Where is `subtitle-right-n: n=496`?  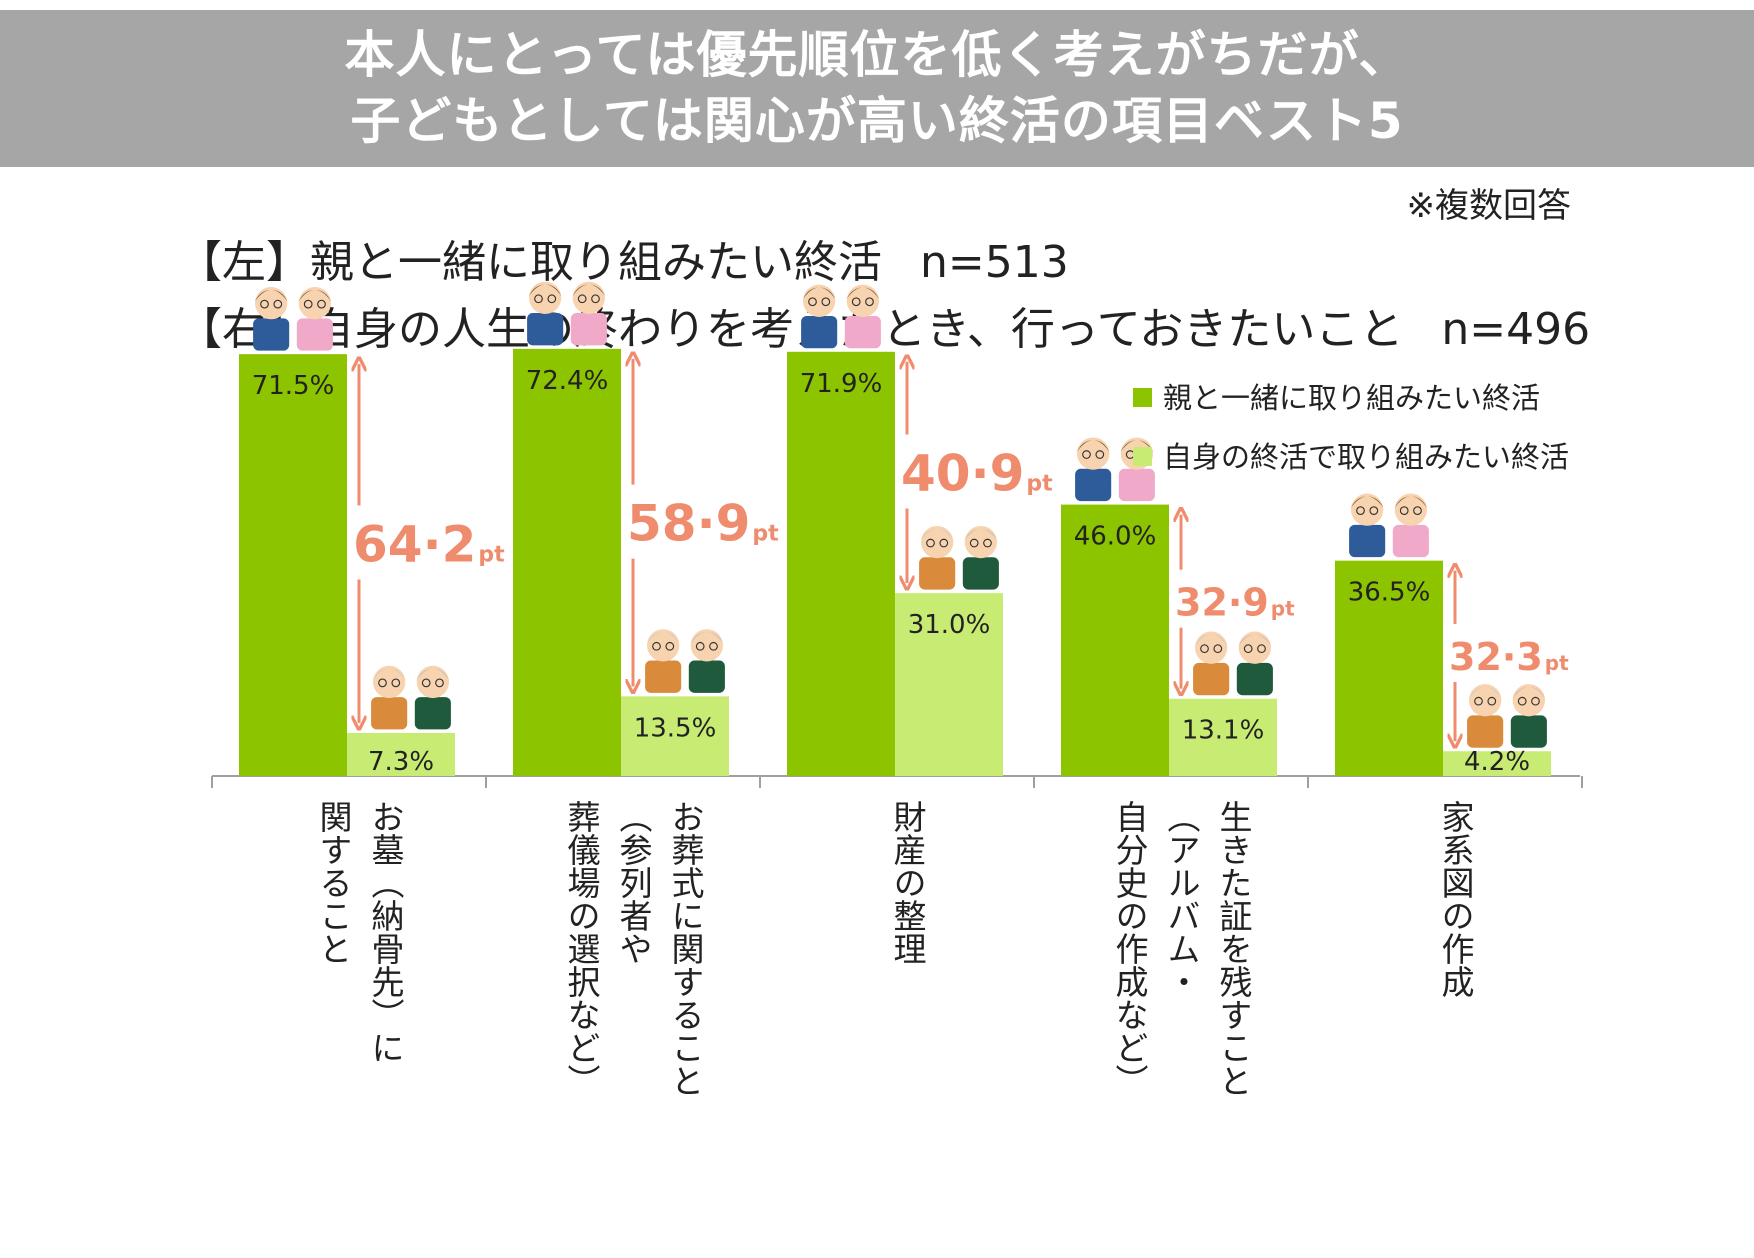
subtitle-right-n: n=496 is located at coordinates (1516, 329).